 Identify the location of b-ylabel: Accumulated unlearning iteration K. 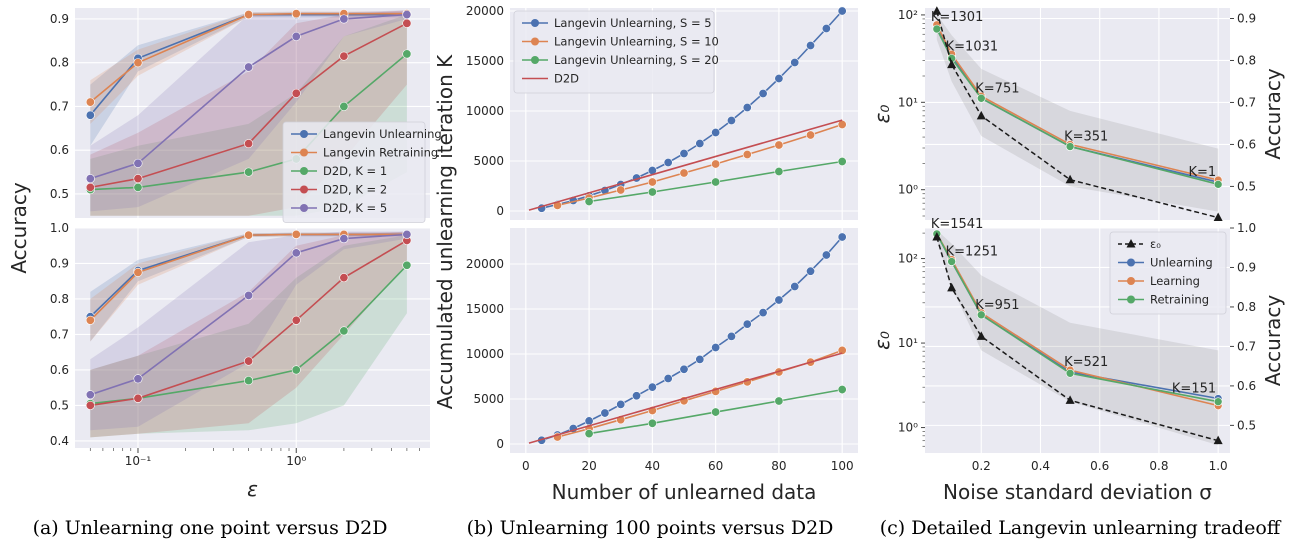
(445, 231).